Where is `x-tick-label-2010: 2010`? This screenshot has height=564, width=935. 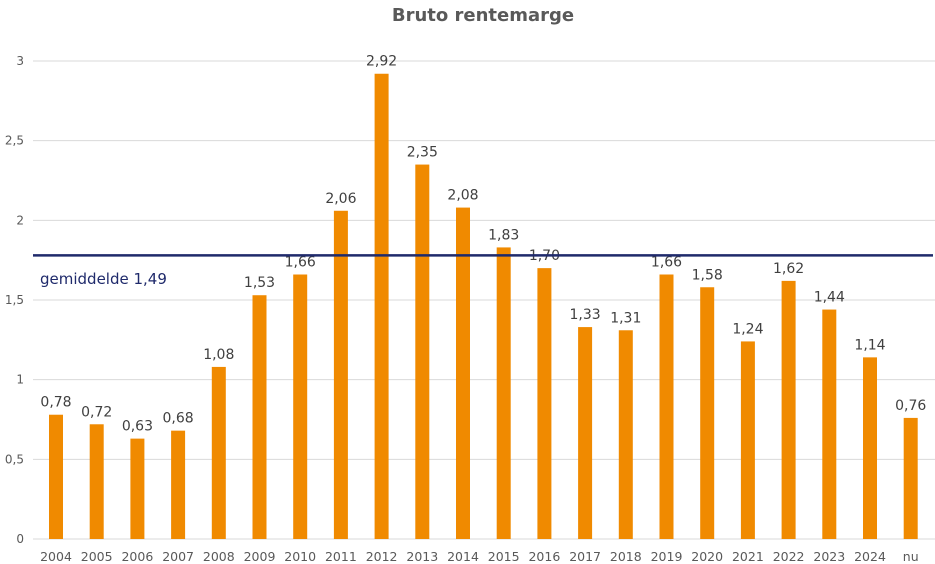 x-tick-label-2010: 2010 is located at coordinates (300, 556).